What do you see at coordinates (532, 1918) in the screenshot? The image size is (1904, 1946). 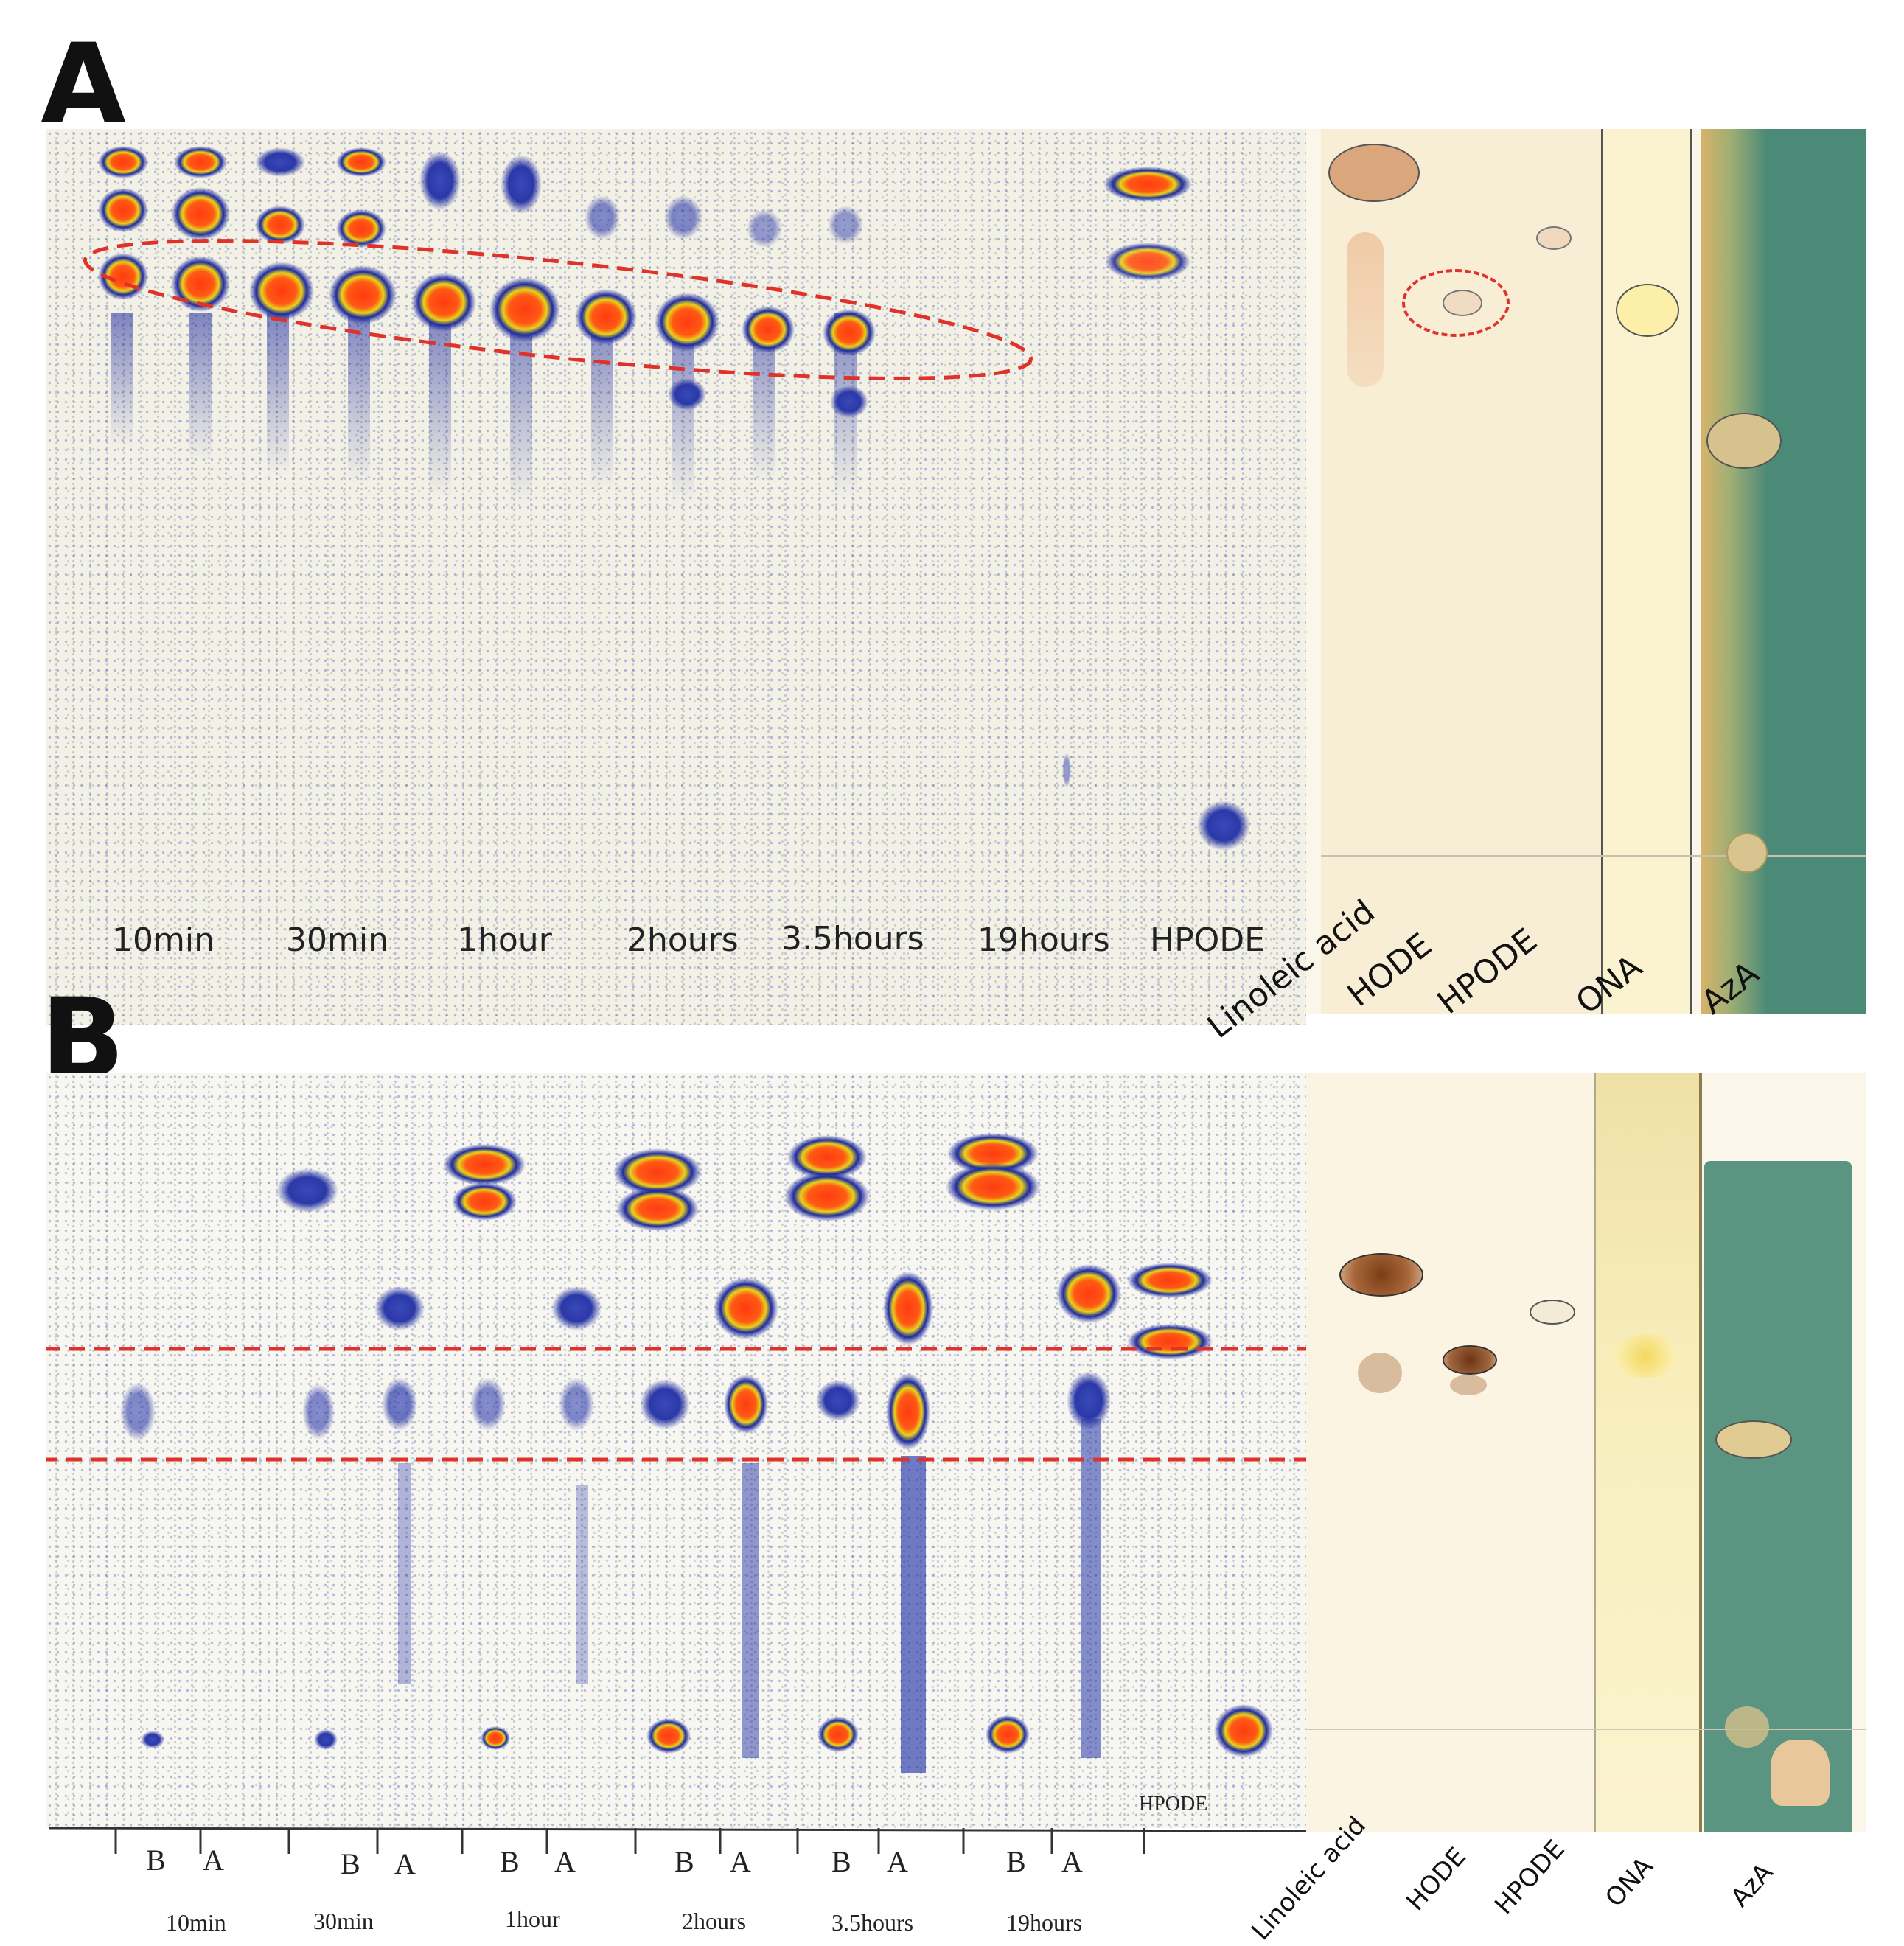 I see `panel-b-time-label: 1hour` at bounding box center [532, 1918].